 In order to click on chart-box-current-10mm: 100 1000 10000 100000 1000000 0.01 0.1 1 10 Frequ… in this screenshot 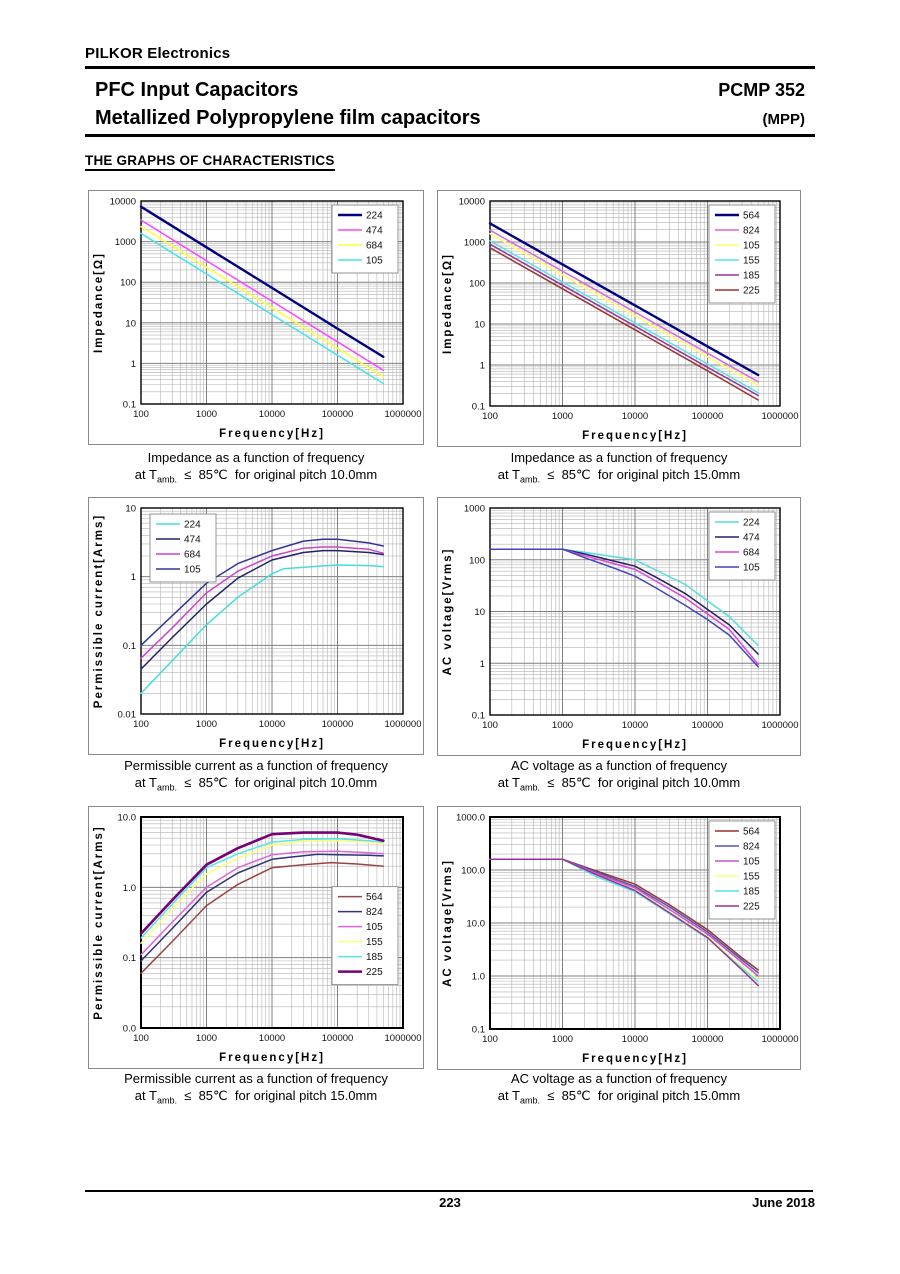, I will do `click(256, 626)`.